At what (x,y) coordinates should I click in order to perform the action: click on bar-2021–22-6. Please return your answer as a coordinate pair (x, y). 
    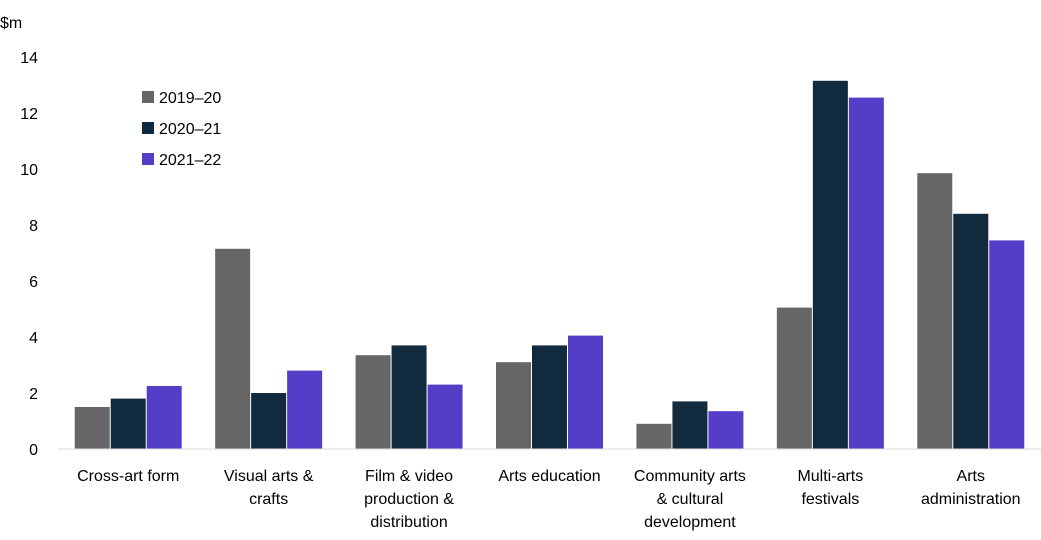
    Looking at the image, I should click on (1007, 344).